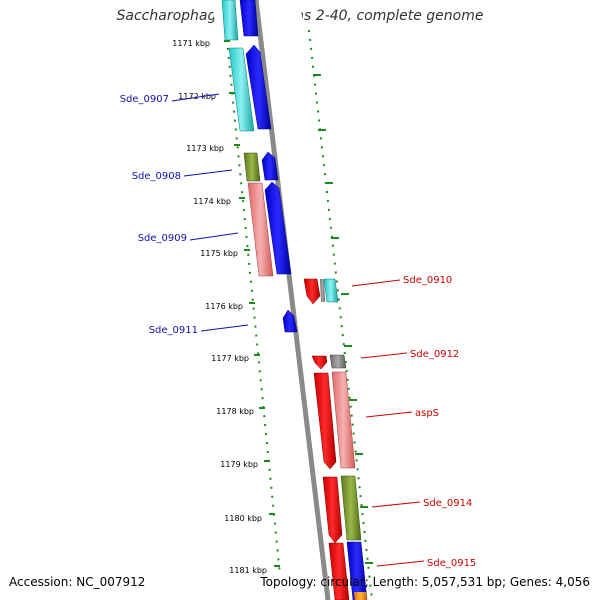 The width and height of the screenshot is (600, 600). I want to click on genome-backbone, so click(292, 300).